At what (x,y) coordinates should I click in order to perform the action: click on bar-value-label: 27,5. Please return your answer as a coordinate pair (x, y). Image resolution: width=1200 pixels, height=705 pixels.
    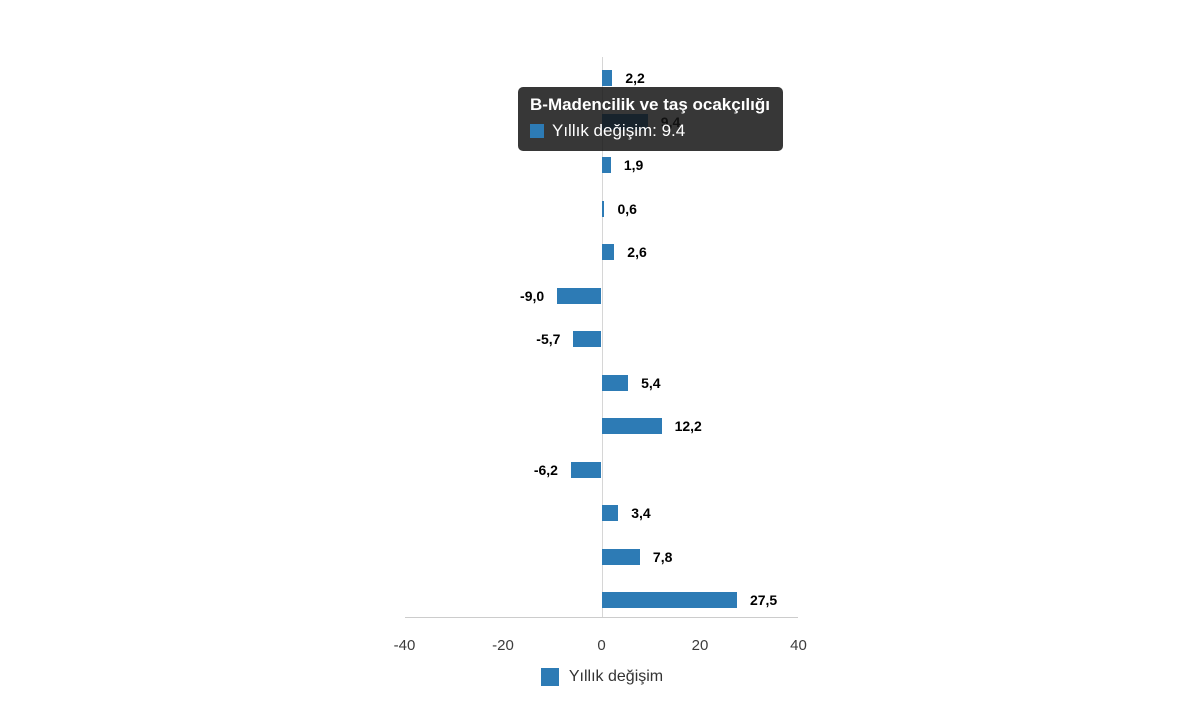
    Looking at the image, I should click on (763, 600).